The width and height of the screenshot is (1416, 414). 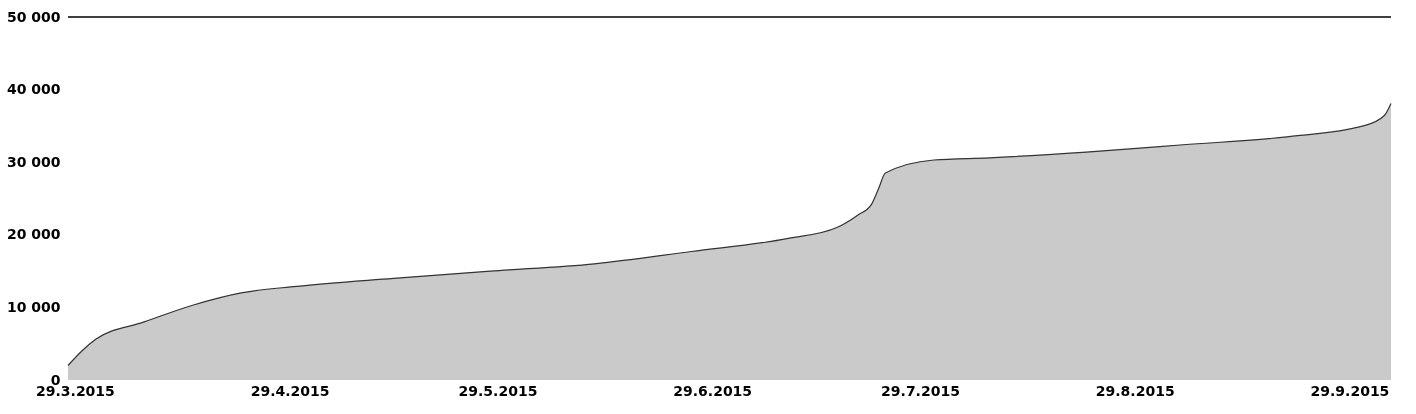 What do you see at coordinates (713, 390) in the screenshot?
I see `x-tick-label: 29.6.2015` at bounding box center [713, 390].